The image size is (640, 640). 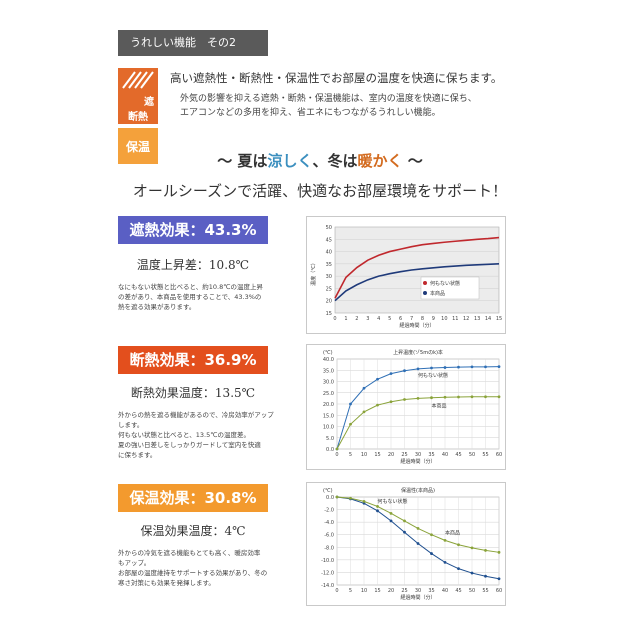 I want to click on y-tick-label: 20, so click(x=329, y=302).